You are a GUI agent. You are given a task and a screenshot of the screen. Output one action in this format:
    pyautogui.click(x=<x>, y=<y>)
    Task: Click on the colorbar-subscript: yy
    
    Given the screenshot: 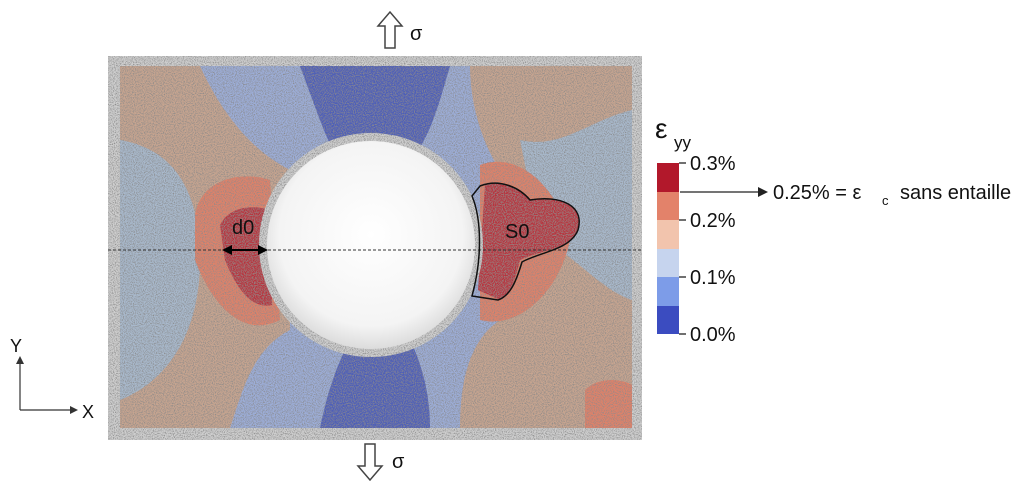 What is the action you would take?
    pyautogui.click(x=683, y=142)
    